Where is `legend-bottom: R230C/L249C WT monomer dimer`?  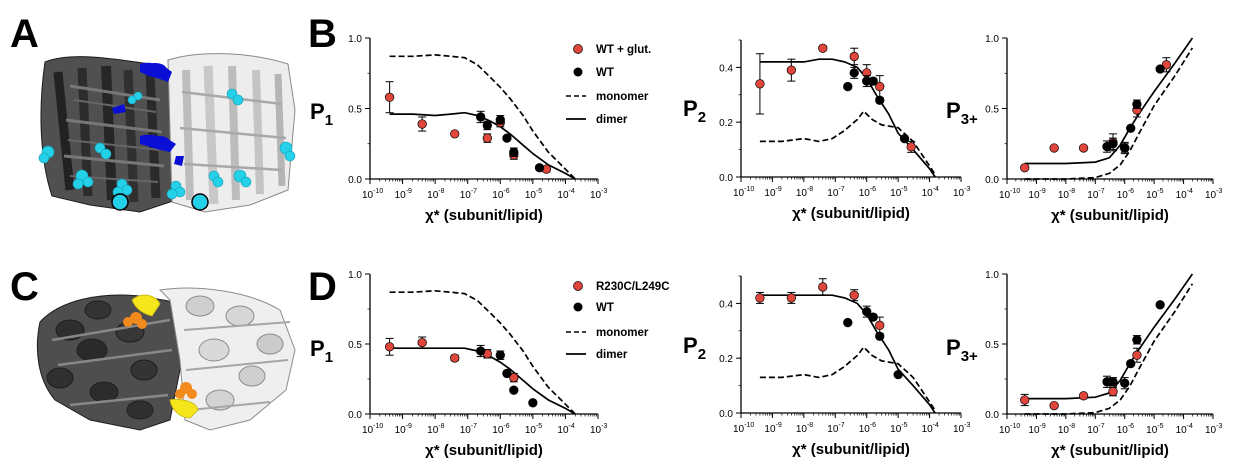
legend-bottom: R230C/L249C WT monomer dimer is located at coordinates (618, 321).